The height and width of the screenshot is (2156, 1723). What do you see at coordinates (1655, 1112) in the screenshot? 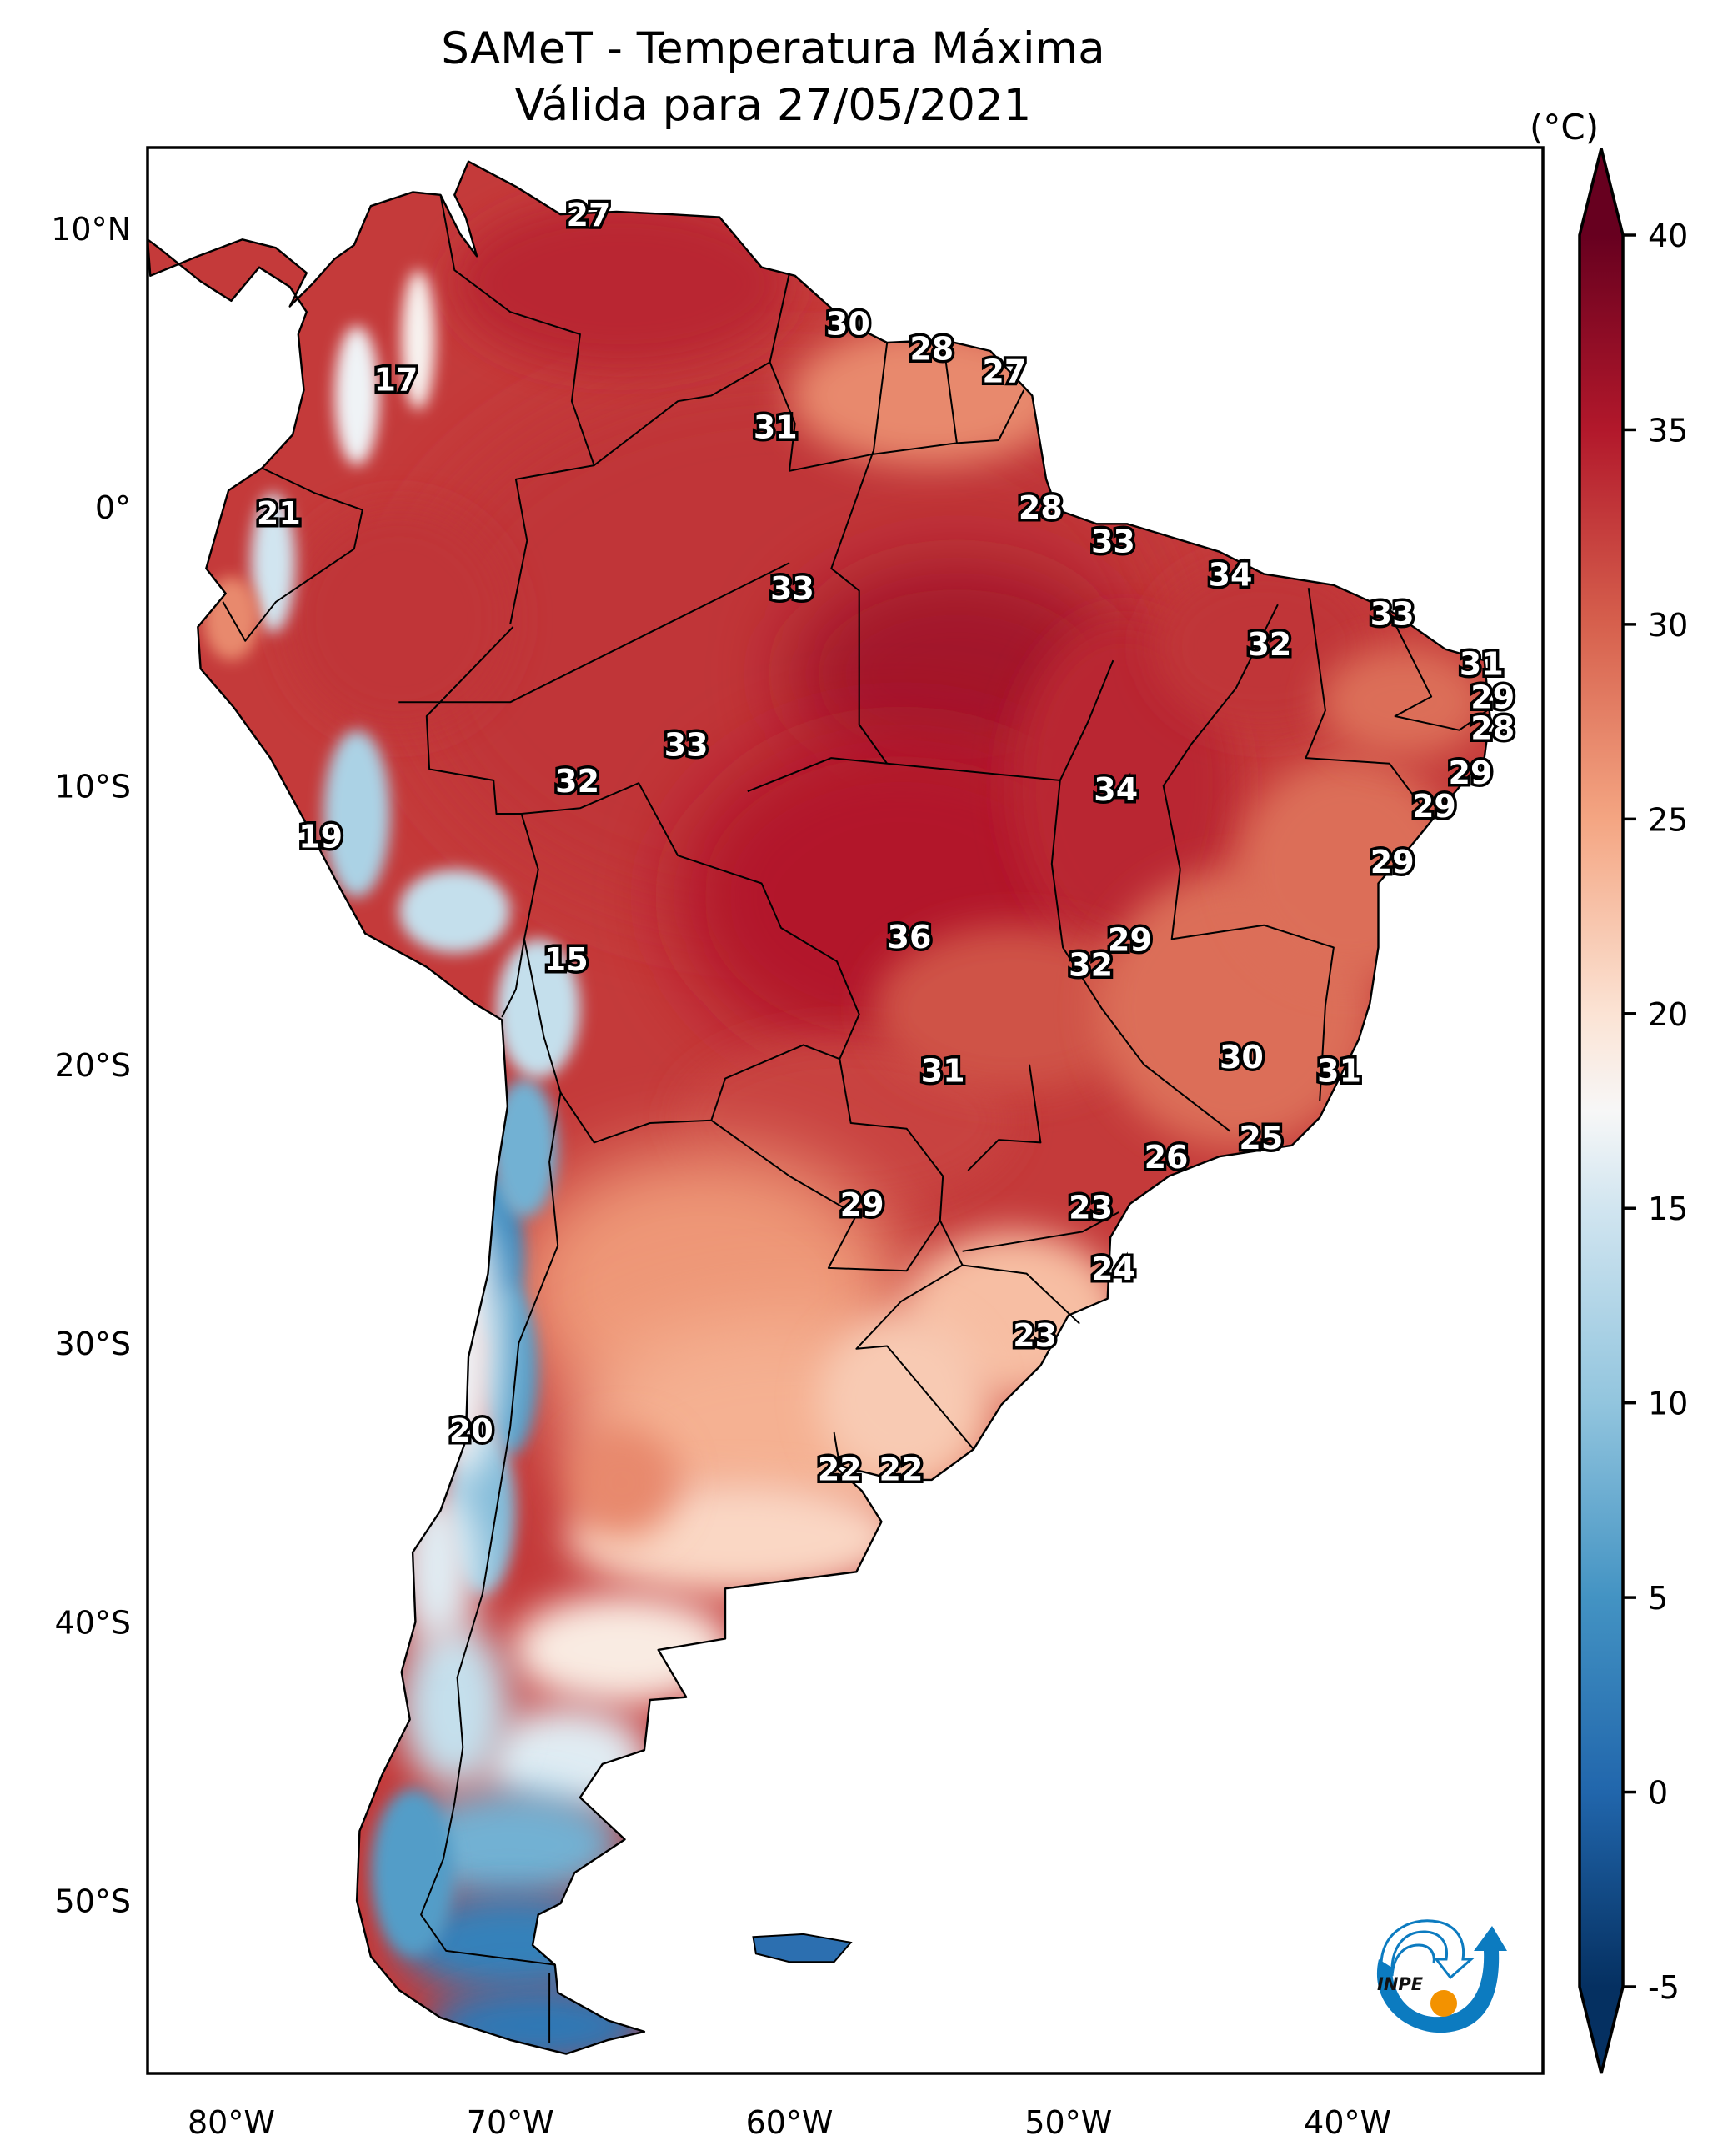
I see `colorbar-ticks: 40 35 30 25 20 15 10 5 0 -5` at bounding box center [1655, 1112].